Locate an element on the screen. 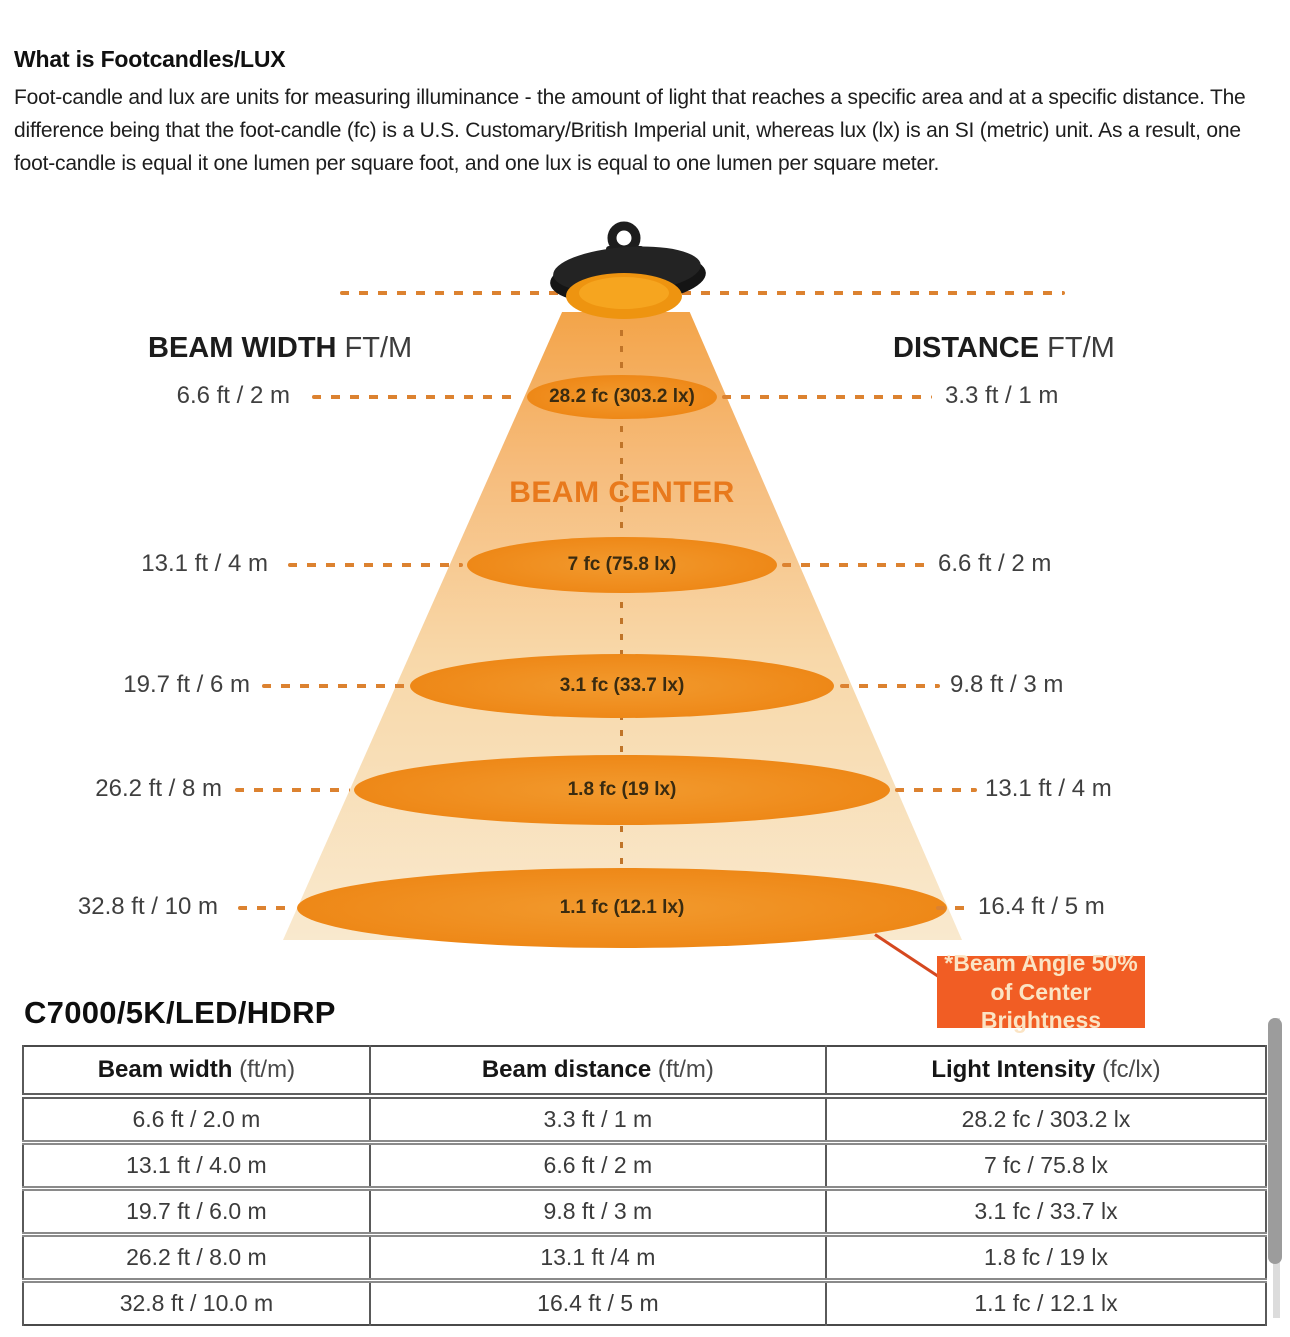 The width and height of the screenshot is (1290, 1337). beam-width-label: 19.7 ft / 6 m is located at coordinates (186, 684).